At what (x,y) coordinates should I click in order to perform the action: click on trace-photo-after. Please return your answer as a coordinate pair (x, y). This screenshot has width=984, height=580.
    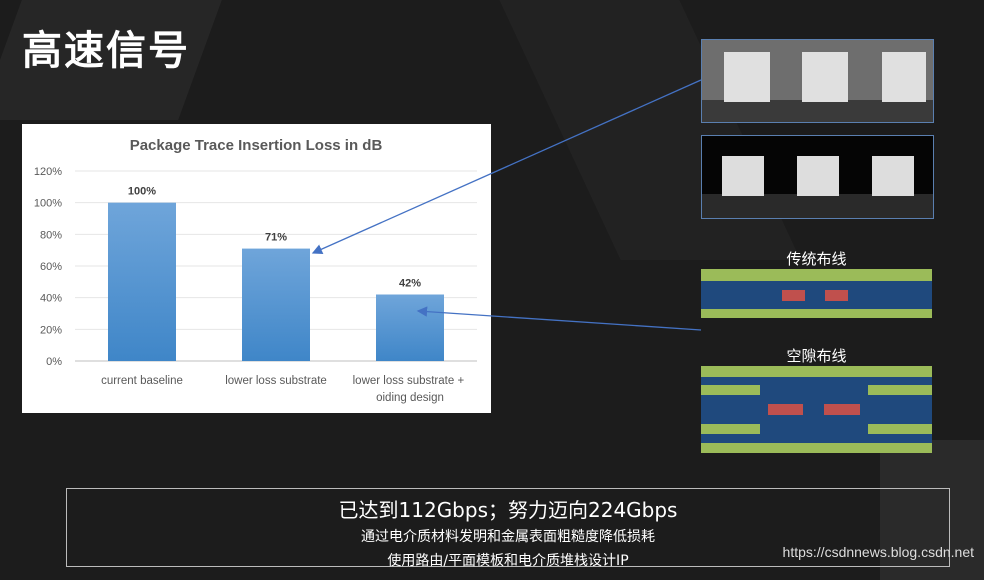
    Looking at the image, I should click on (817, 177).